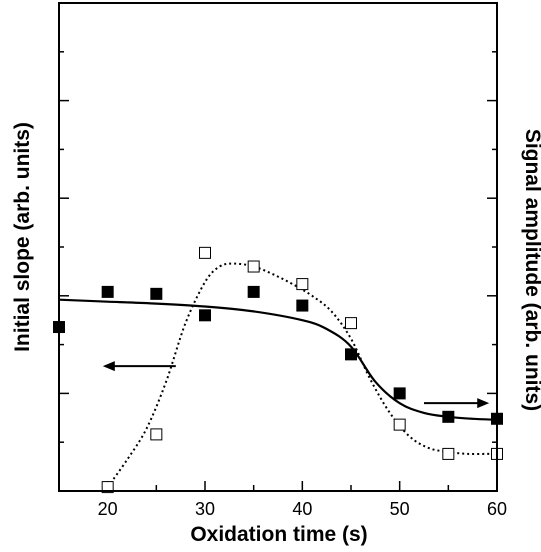  Describe the element at coordinates (497, 509) in the screenshot. I see `x-tick-label: 60` at that location.